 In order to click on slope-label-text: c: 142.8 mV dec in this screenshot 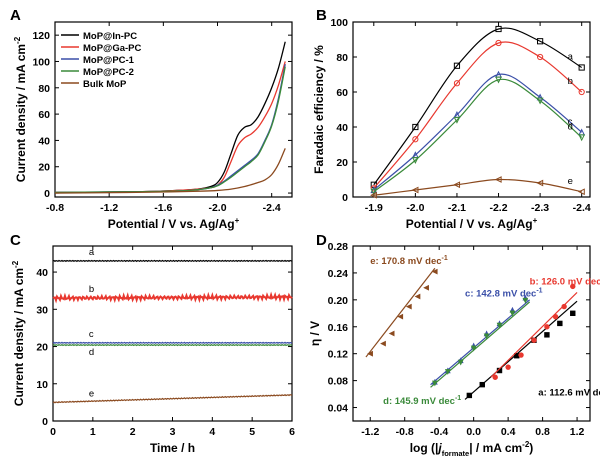, I will do `click(500, 293)`.